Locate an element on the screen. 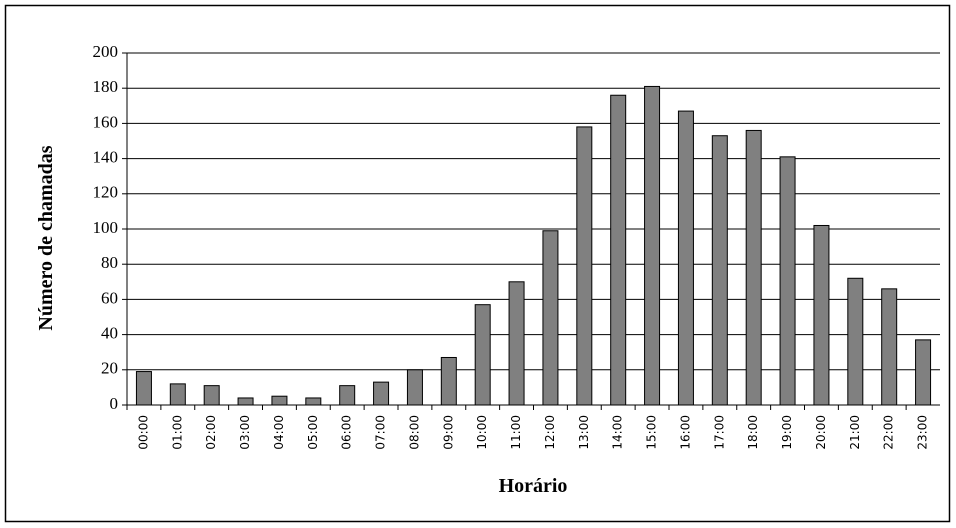  x-tick-label: 02:00 is located at coordinates (211, 432).